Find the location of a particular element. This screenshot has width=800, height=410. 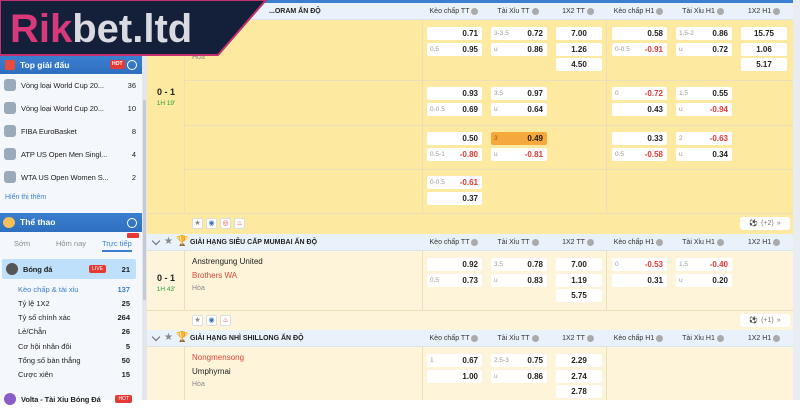

odds-button: 4.50 is located at coordinates (579, 64).